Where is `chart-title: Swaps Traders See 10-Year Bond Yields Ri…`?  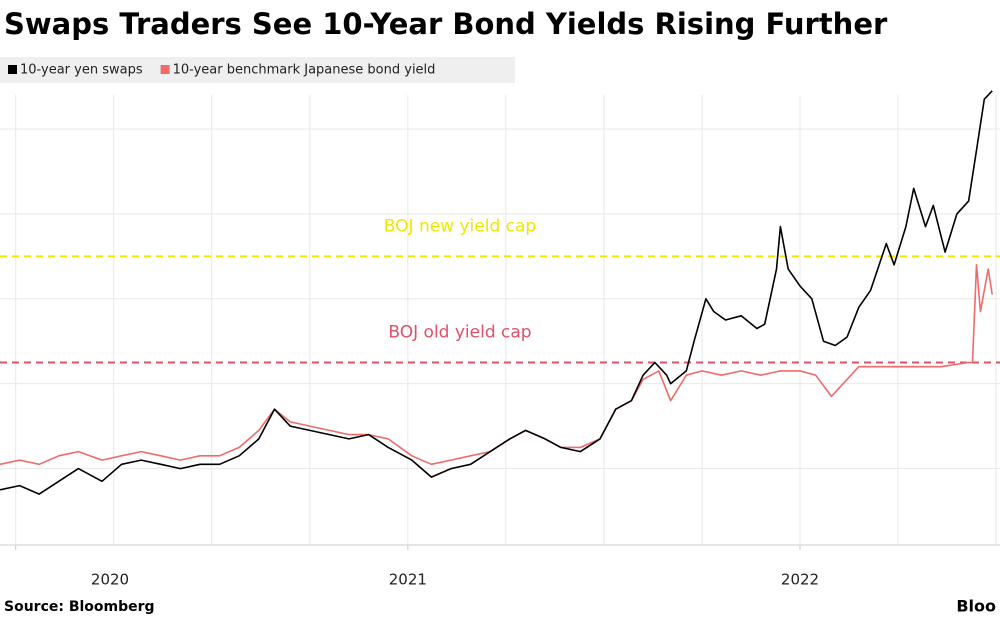
chart-title: Swaps Traders See 10-Year Bond Yields Ri… is located at coordinates (446, 24).